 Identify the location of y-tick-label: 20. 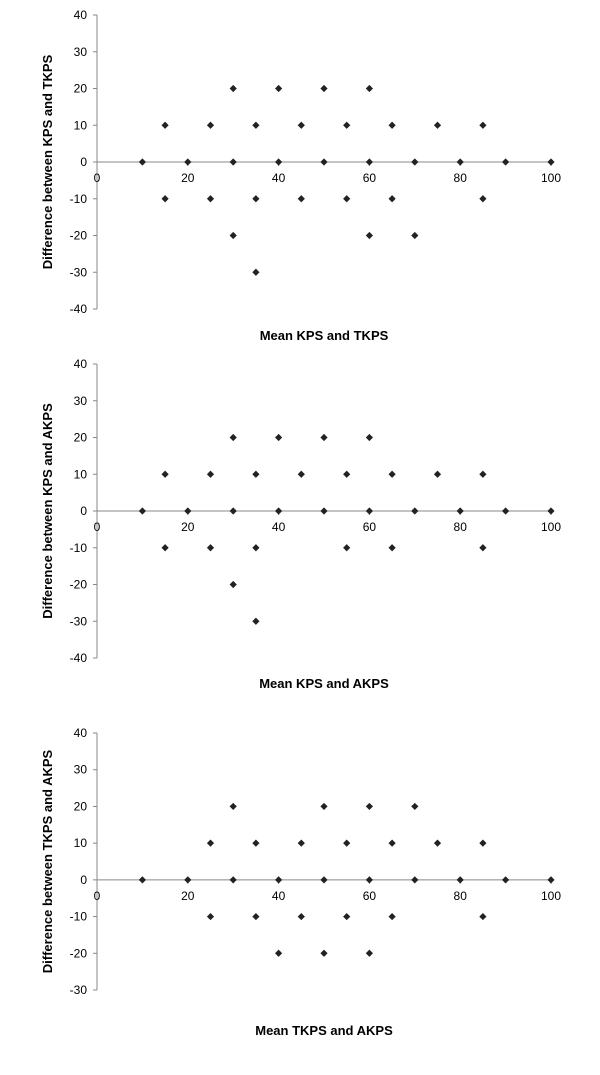
(81, 89).